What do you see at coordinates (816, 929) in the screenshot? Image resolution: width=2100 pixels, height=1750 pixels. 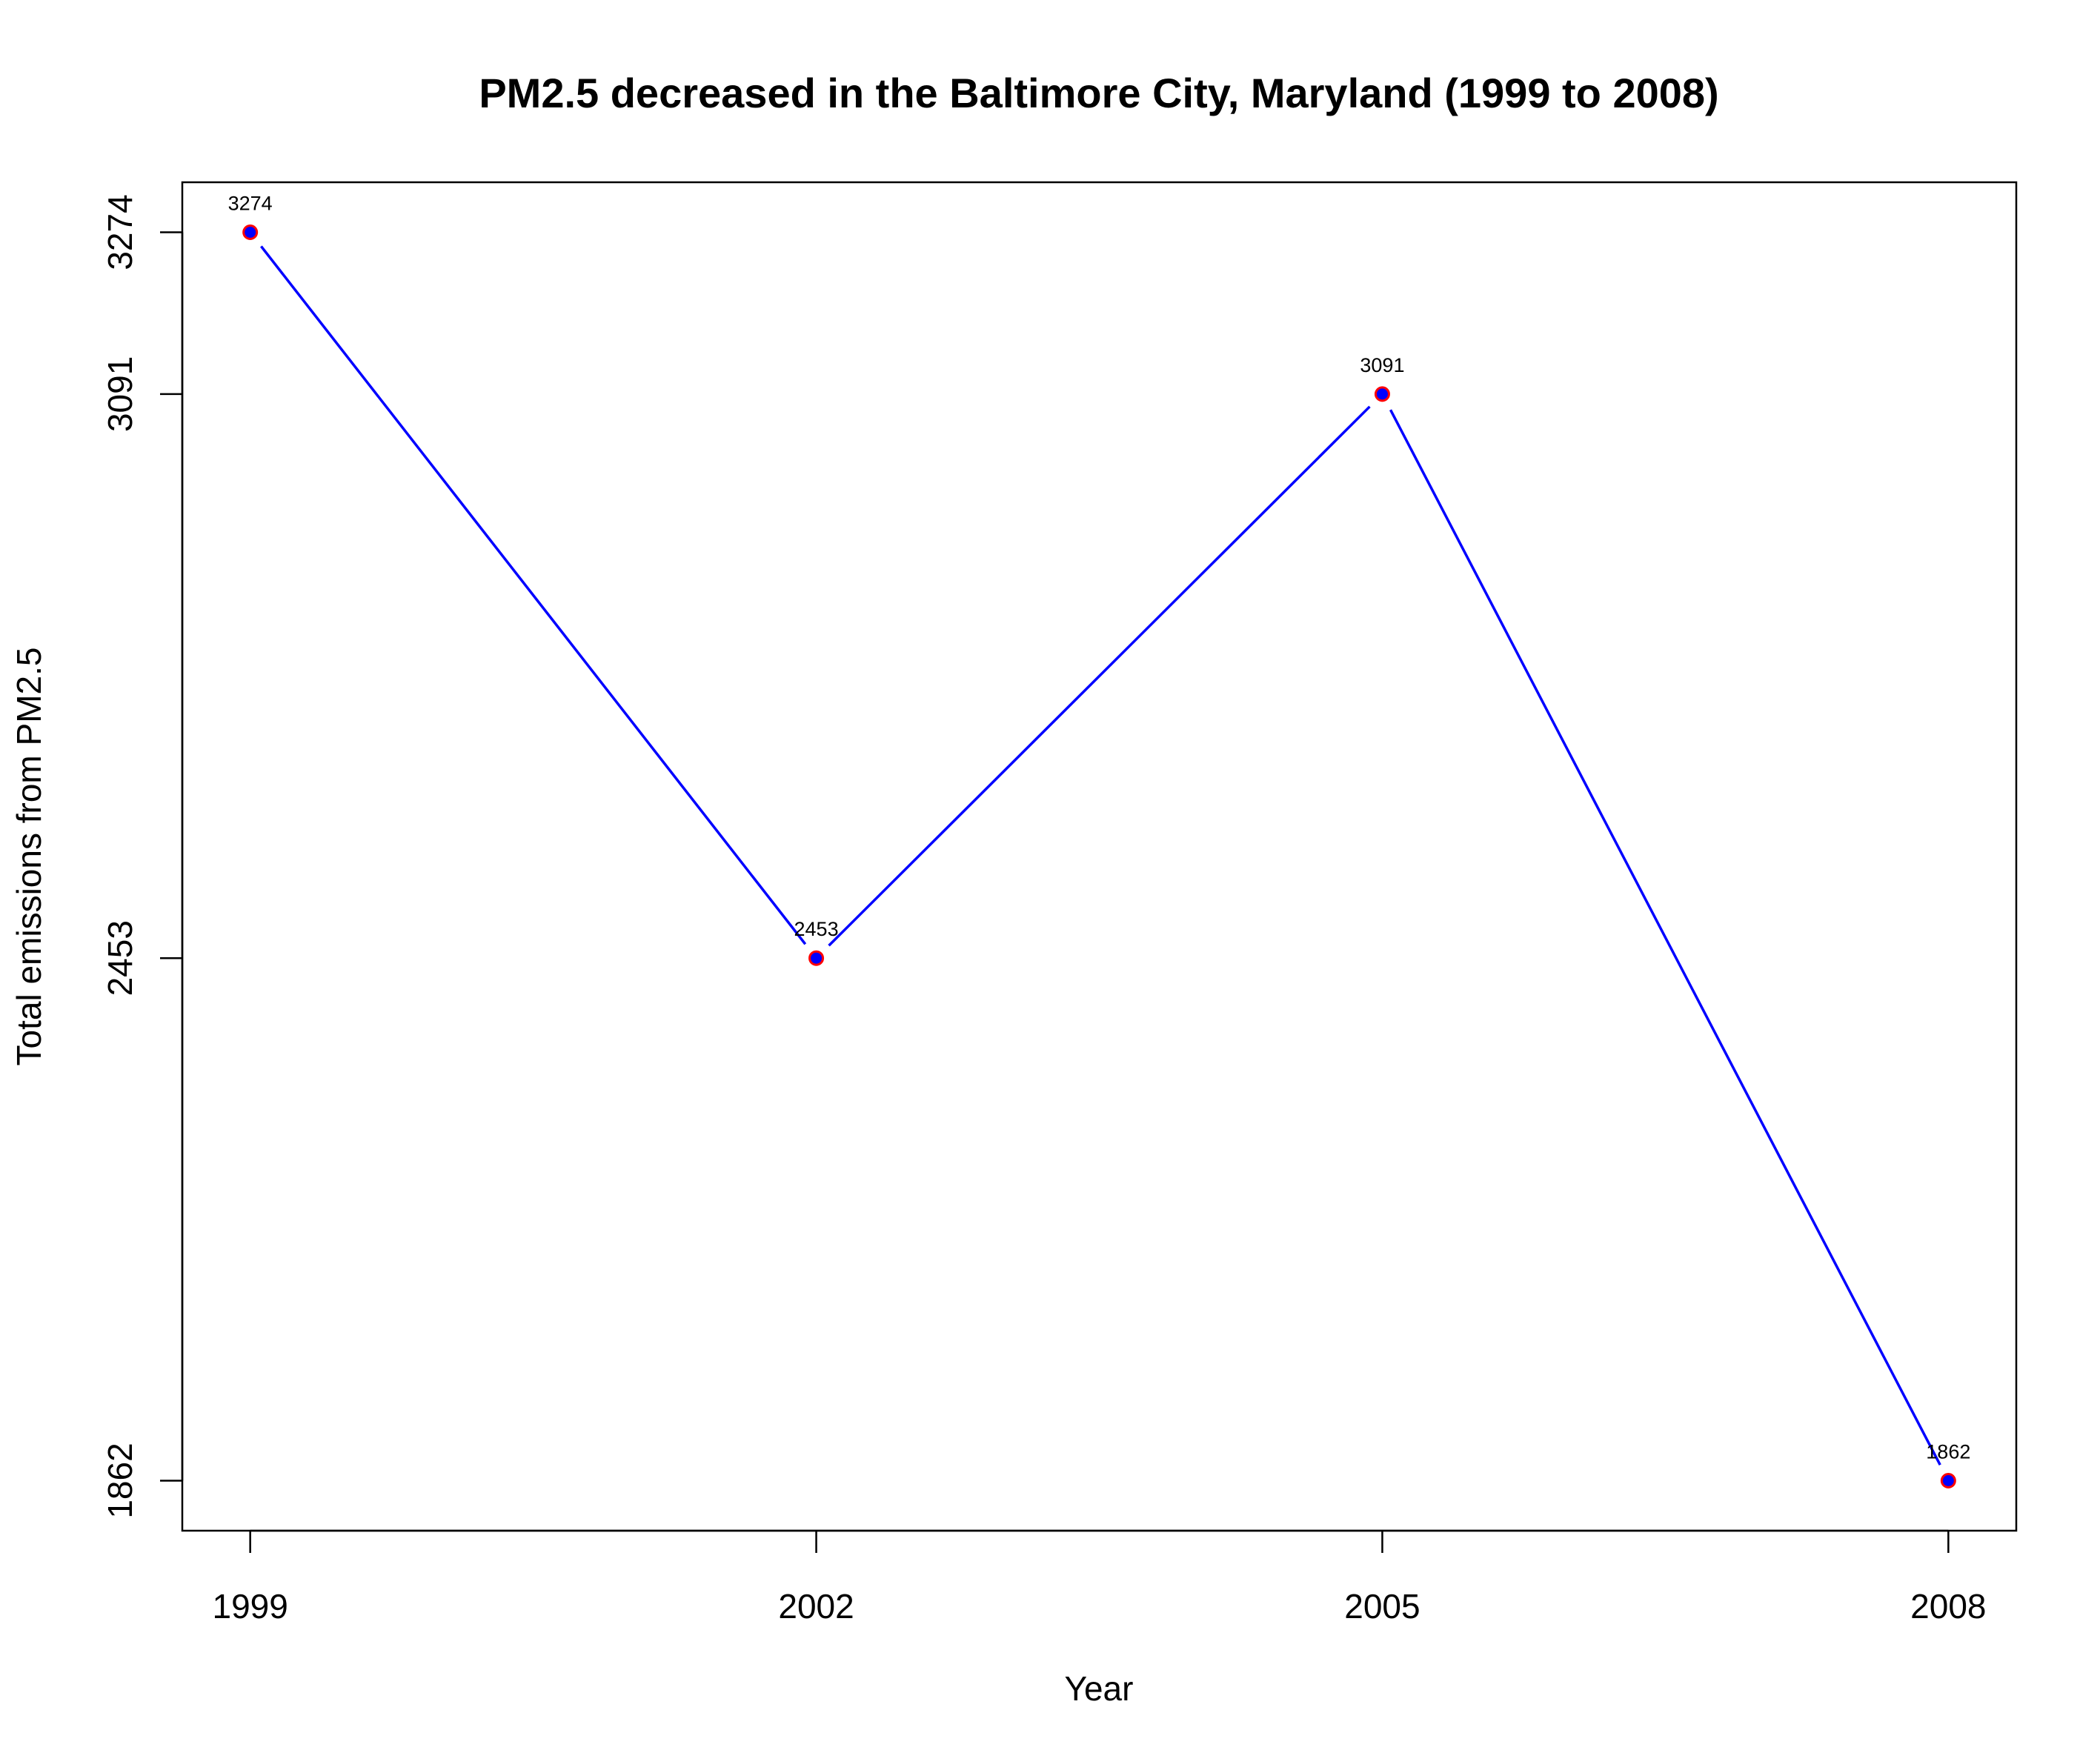 I see `data-label: 2453` at bounding box center [816, 929].